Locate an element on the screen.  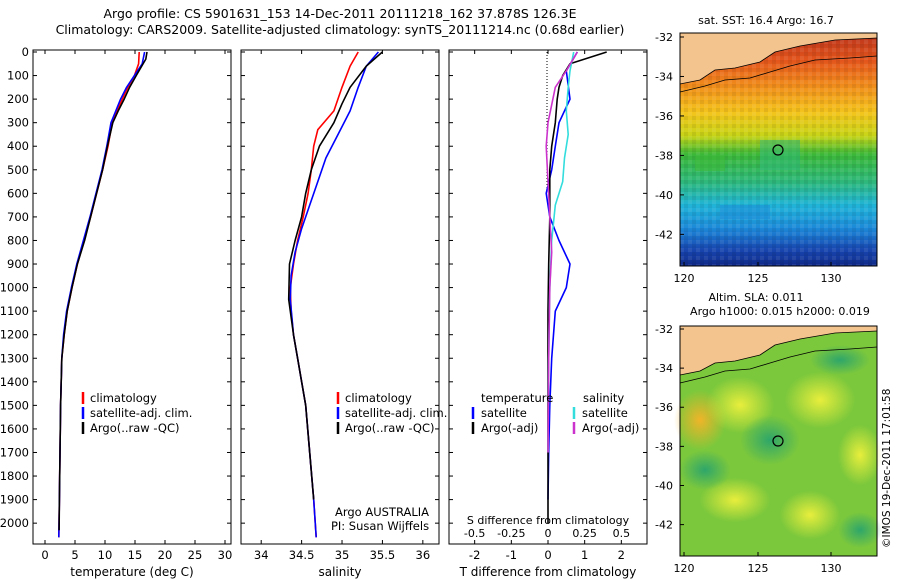
temperature-series is located at coordinates (103, 294).